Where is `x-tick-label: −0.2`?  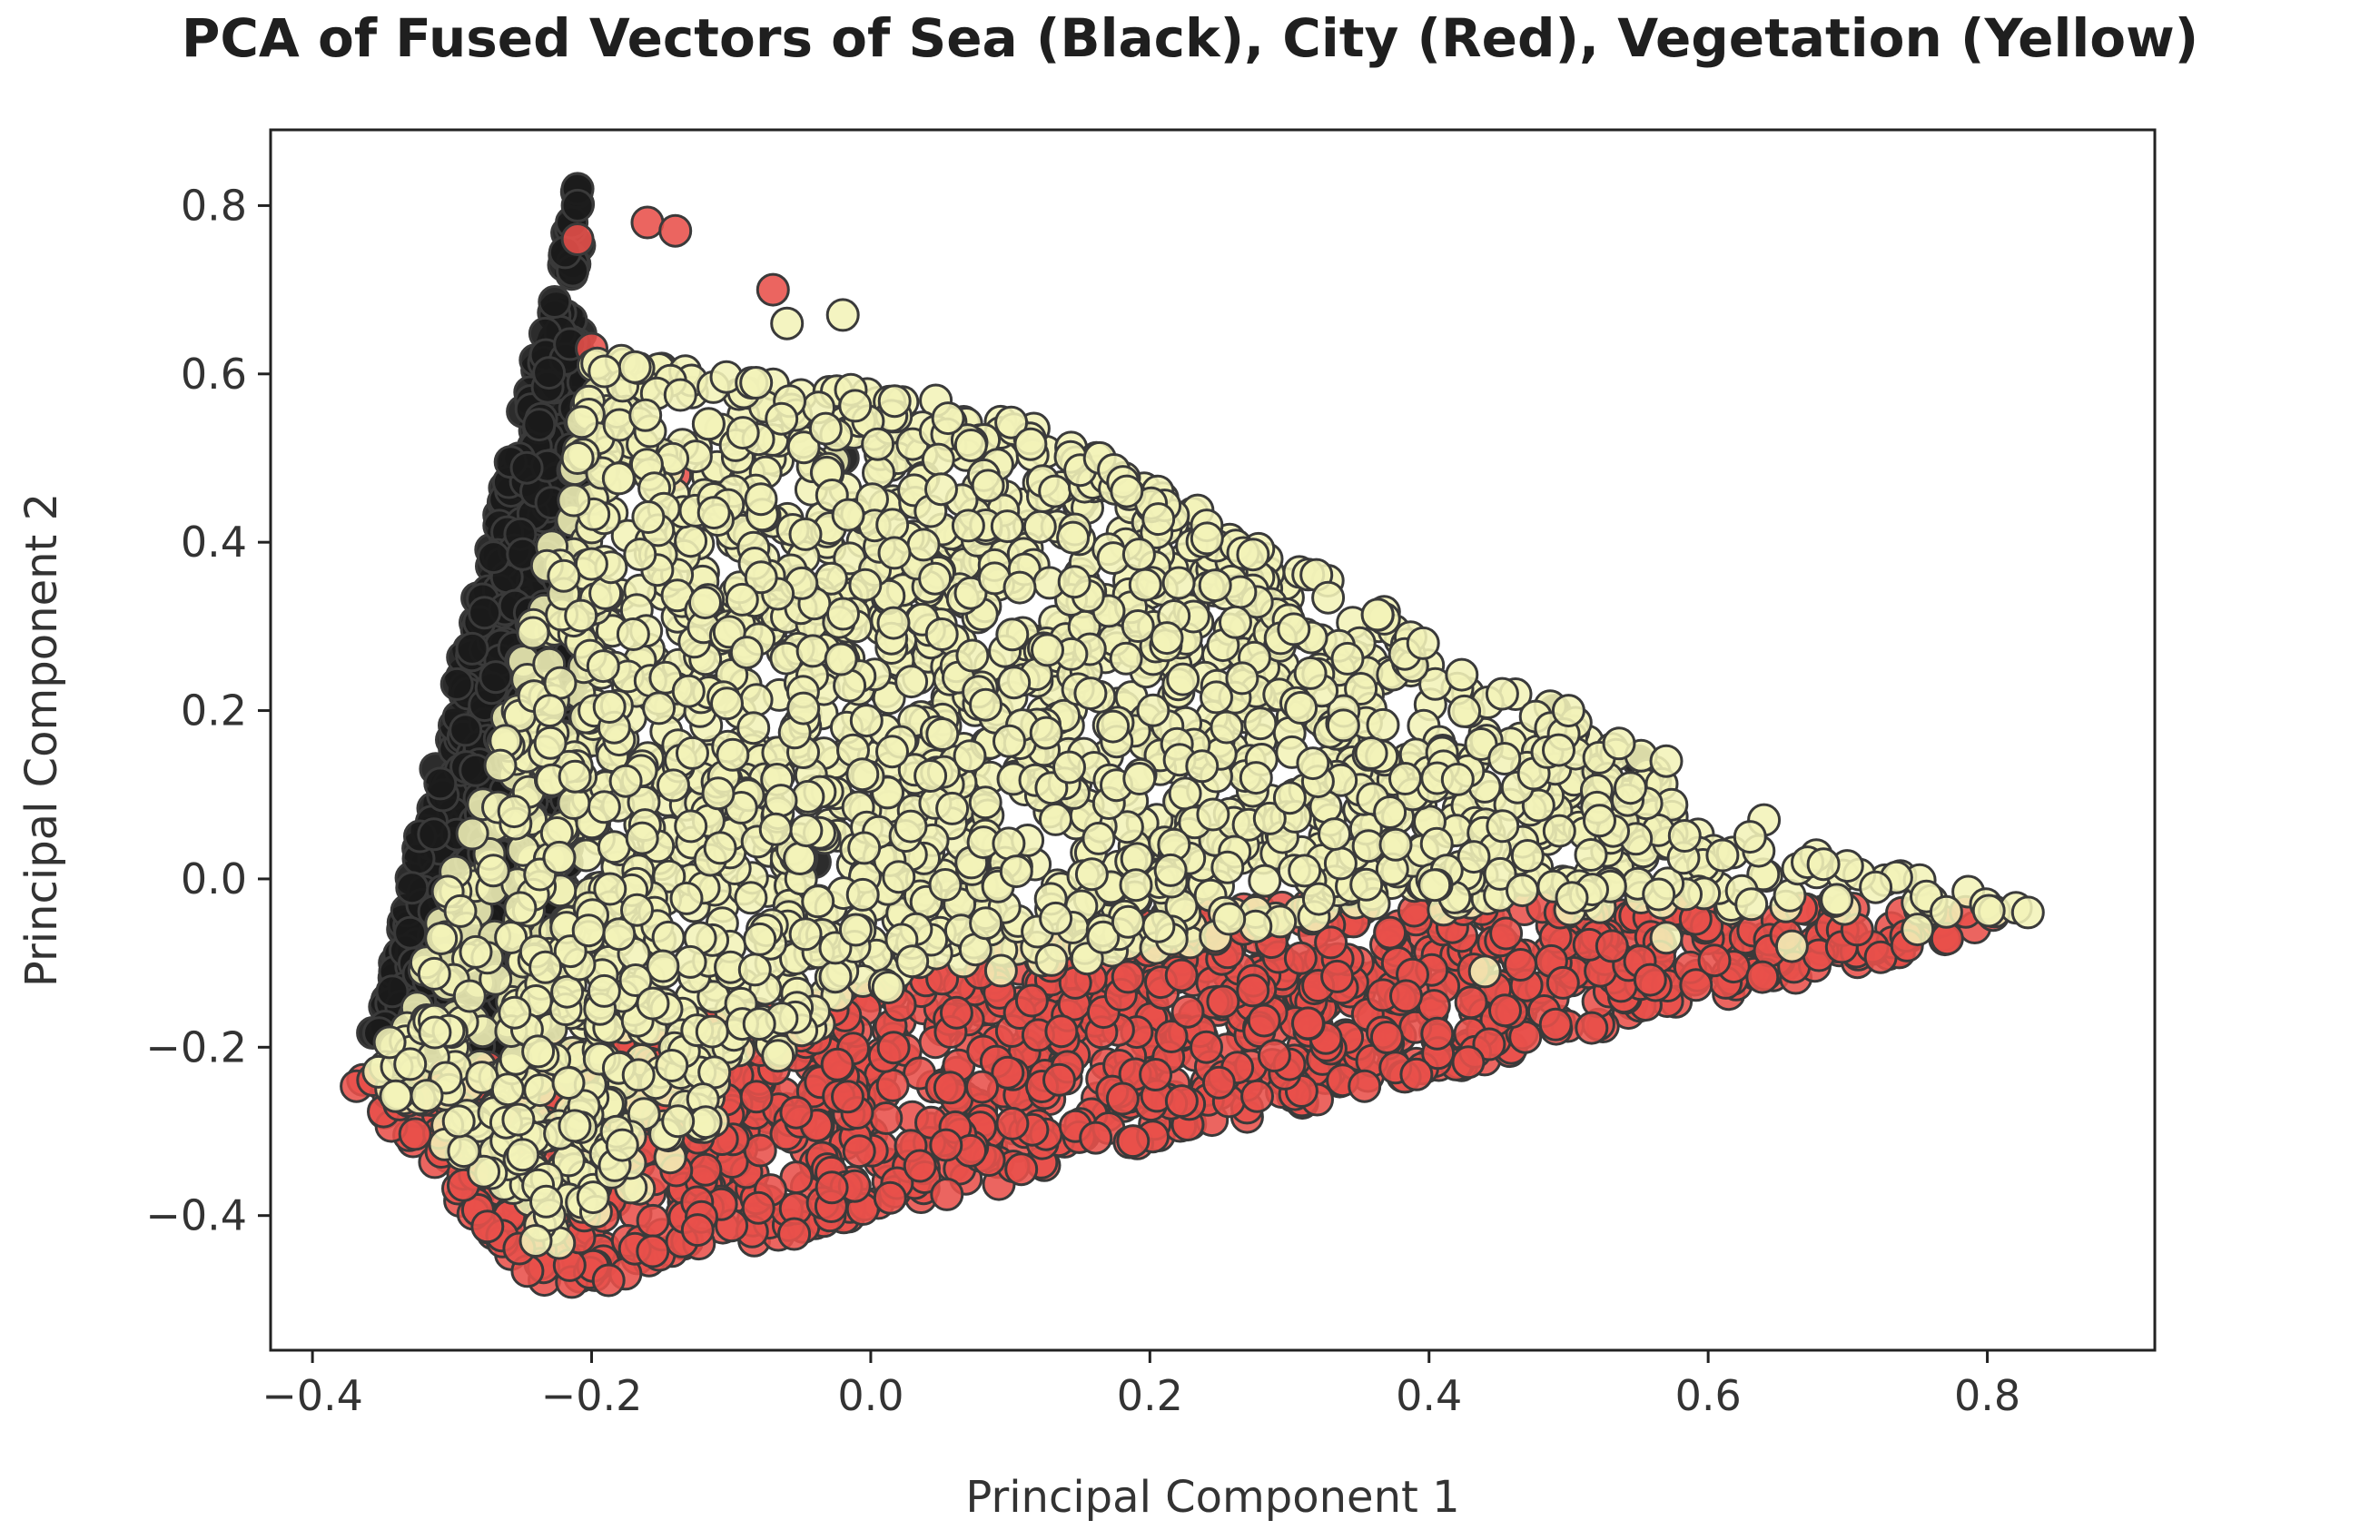 x-tick-label: −0.2 is located at coordinates (592, 1395).